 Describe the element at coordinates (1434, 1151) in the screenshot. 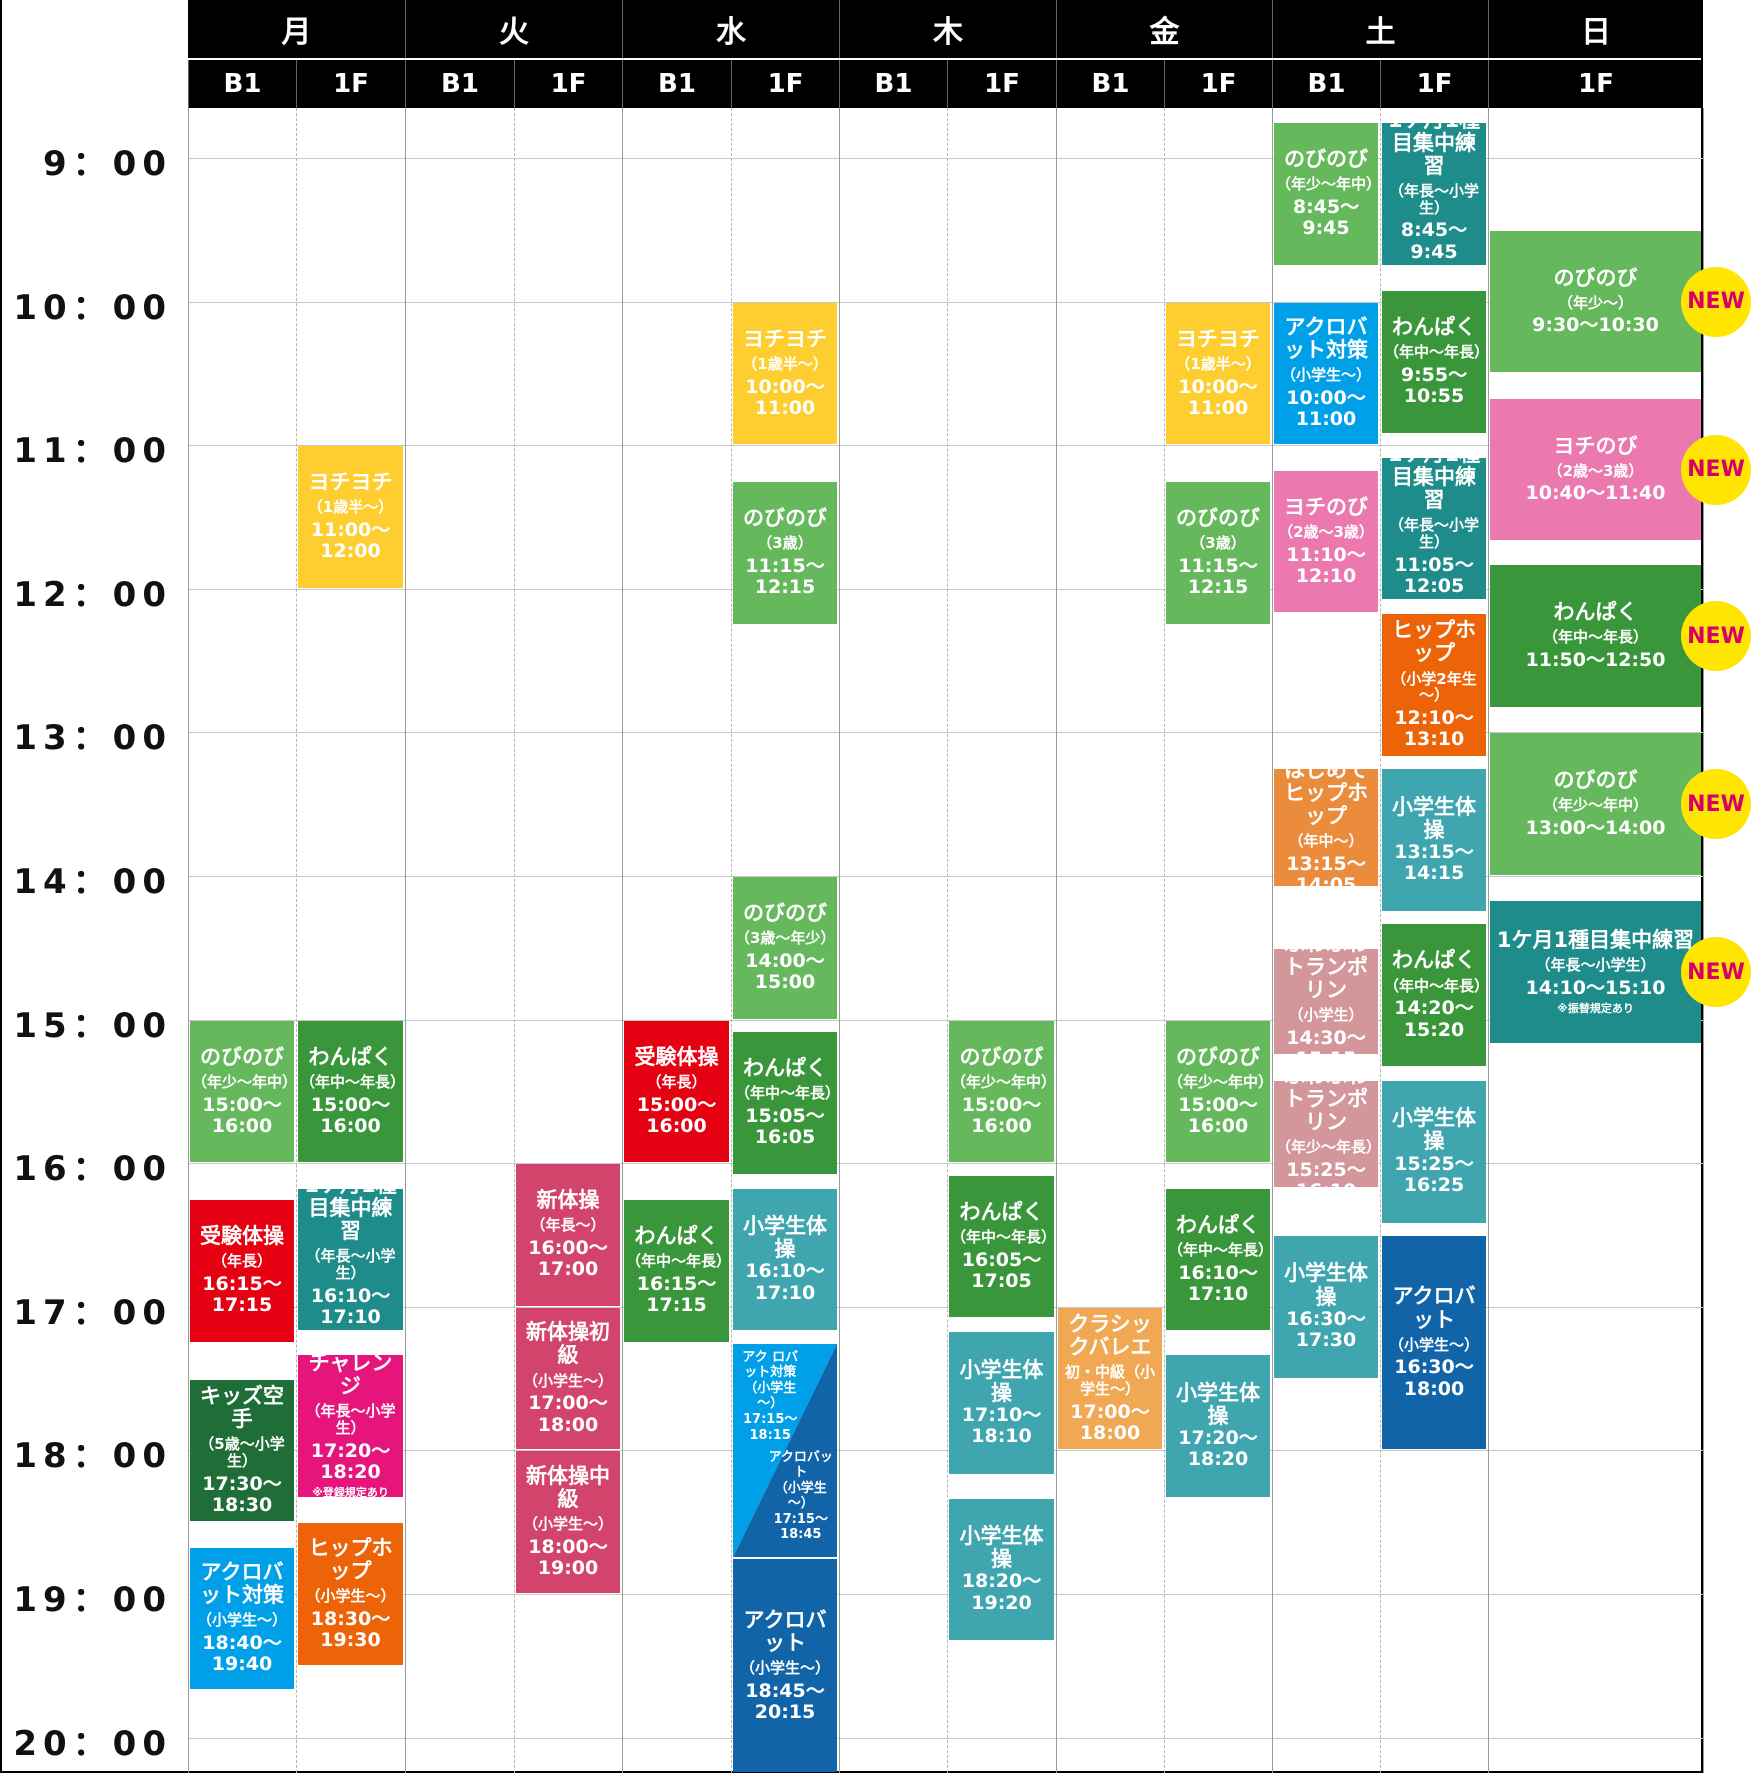

I see `class-block: 小学生体操 15:25～16:25` at that location.